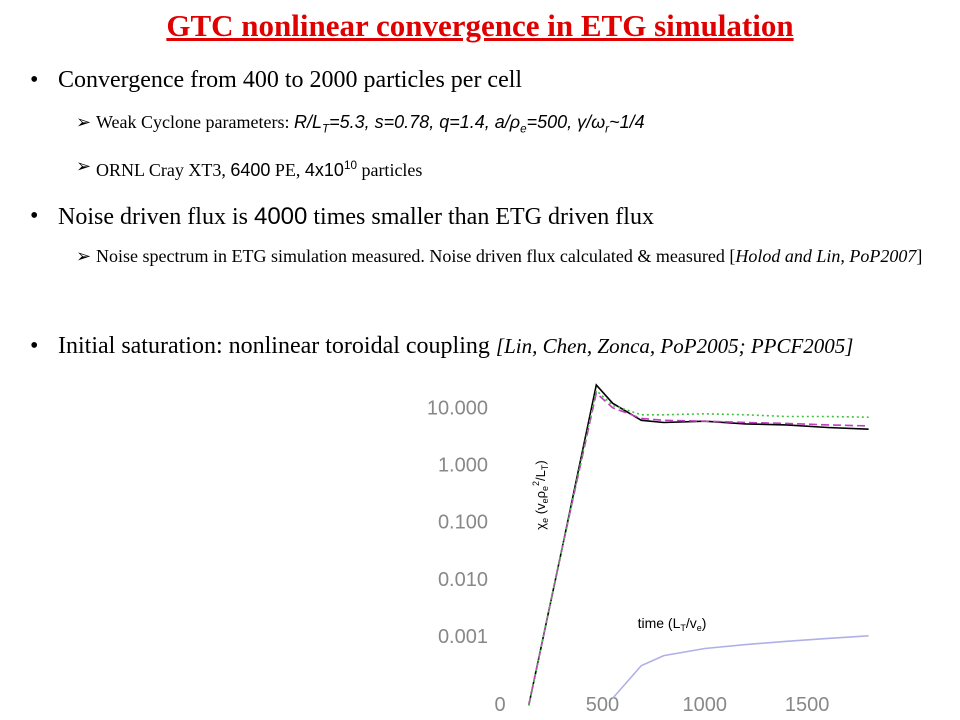 This screenshot has width=960, height=720. I want to click on x-tick-label: 0, so click(499, 705).